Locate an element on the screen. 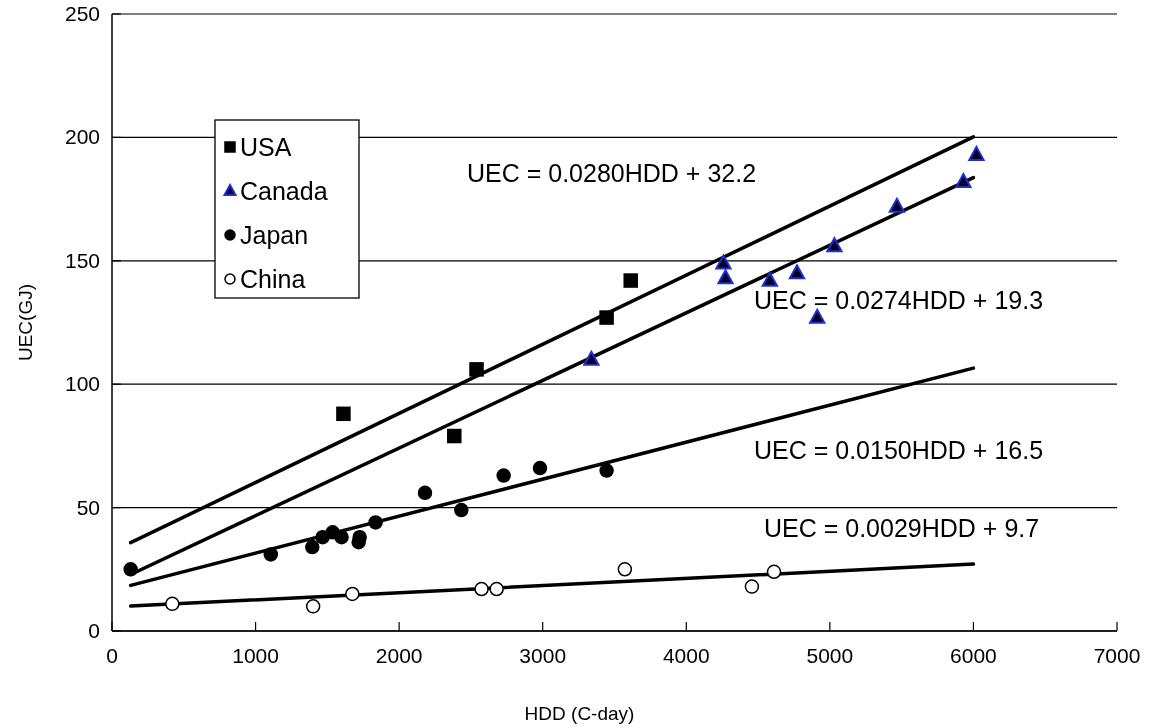 Image resolution: width=1155 pixels, height=728 pixels. y-axis-title: UEC(GJ) is located at coordinates (25, 322).